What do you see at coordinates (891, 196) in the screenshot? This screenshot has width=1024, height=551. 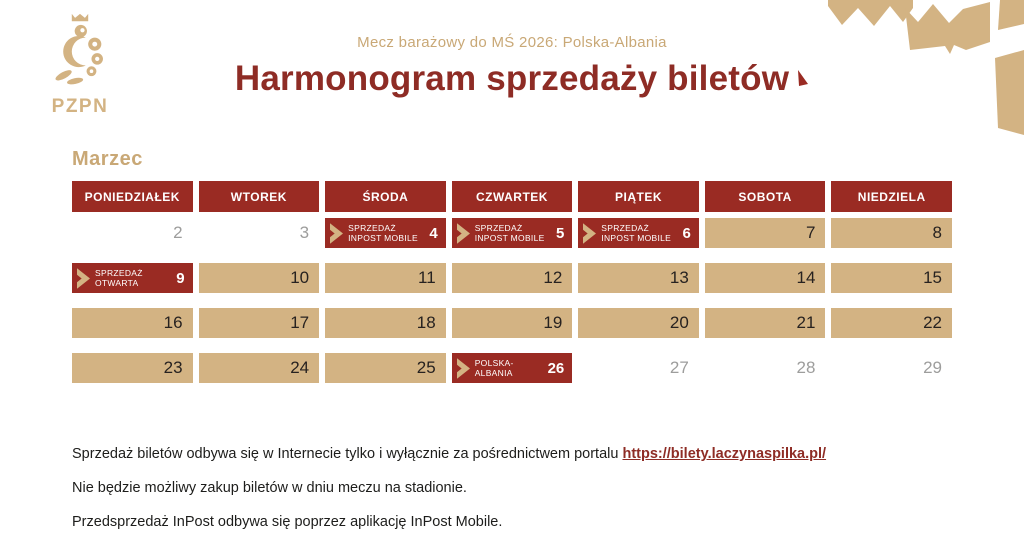 I see `weekday-sunday: NIEDZIELA` at bounding box center [891, 196].